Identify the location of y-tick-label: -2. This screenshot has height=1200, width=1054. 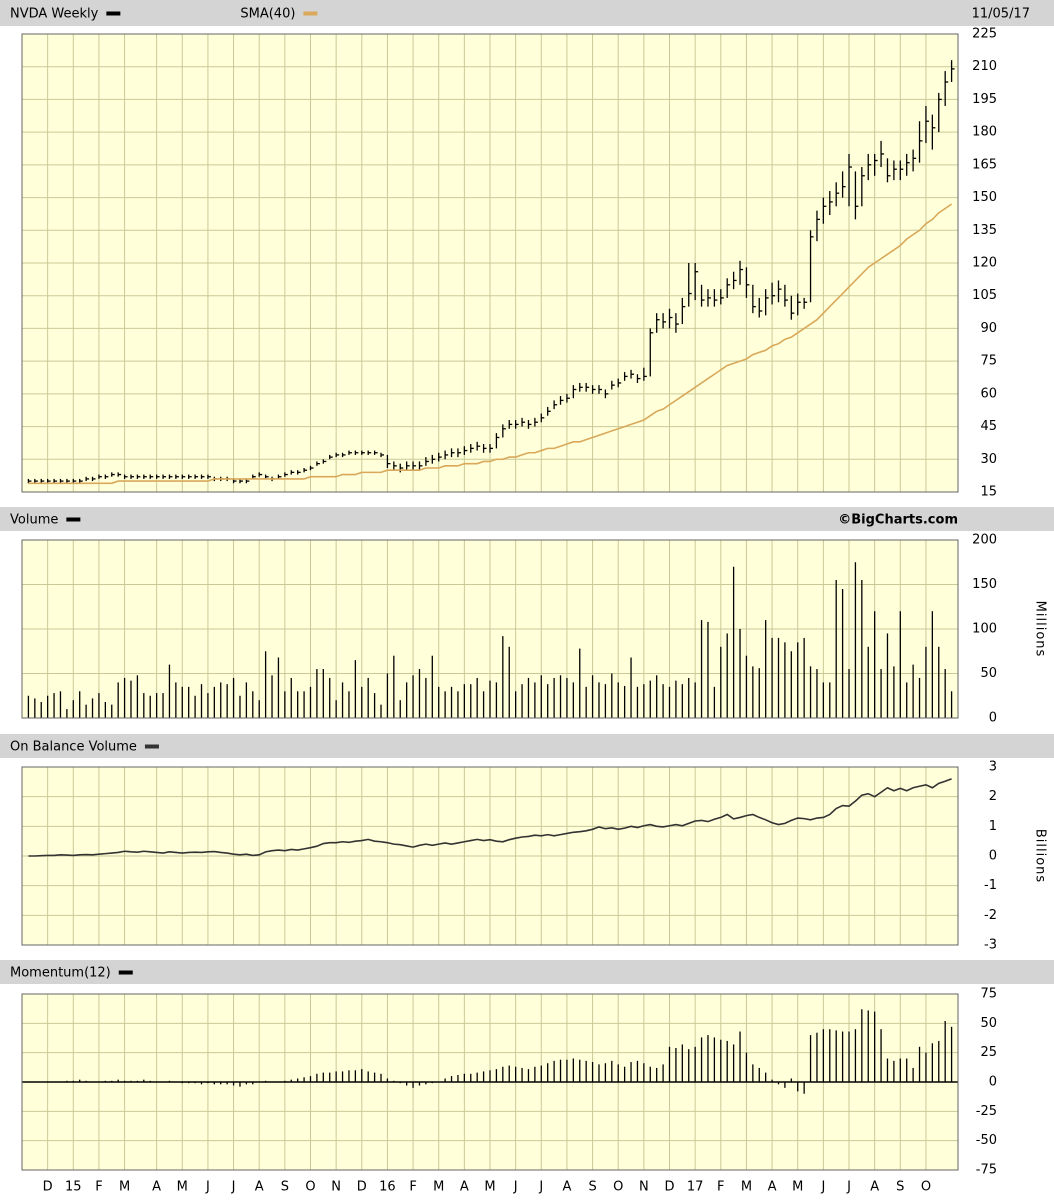
(990, 915).